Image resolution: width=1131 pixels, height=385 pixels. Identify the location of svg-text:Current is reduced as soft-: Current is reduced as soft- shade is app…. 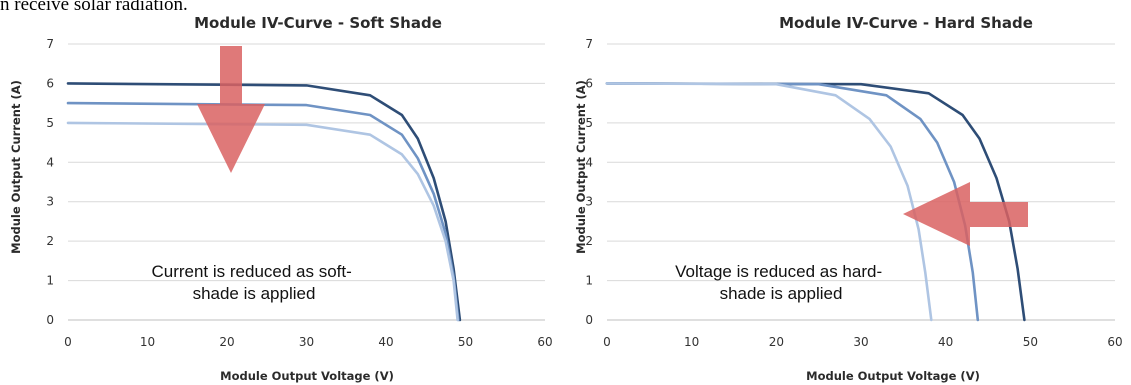
(253, 282).